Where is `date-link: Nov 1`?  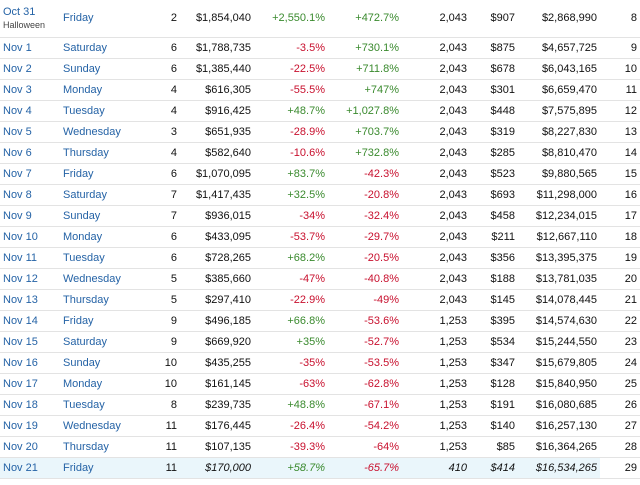
date-link: Nov 1 is located at coordinates (17, 47).